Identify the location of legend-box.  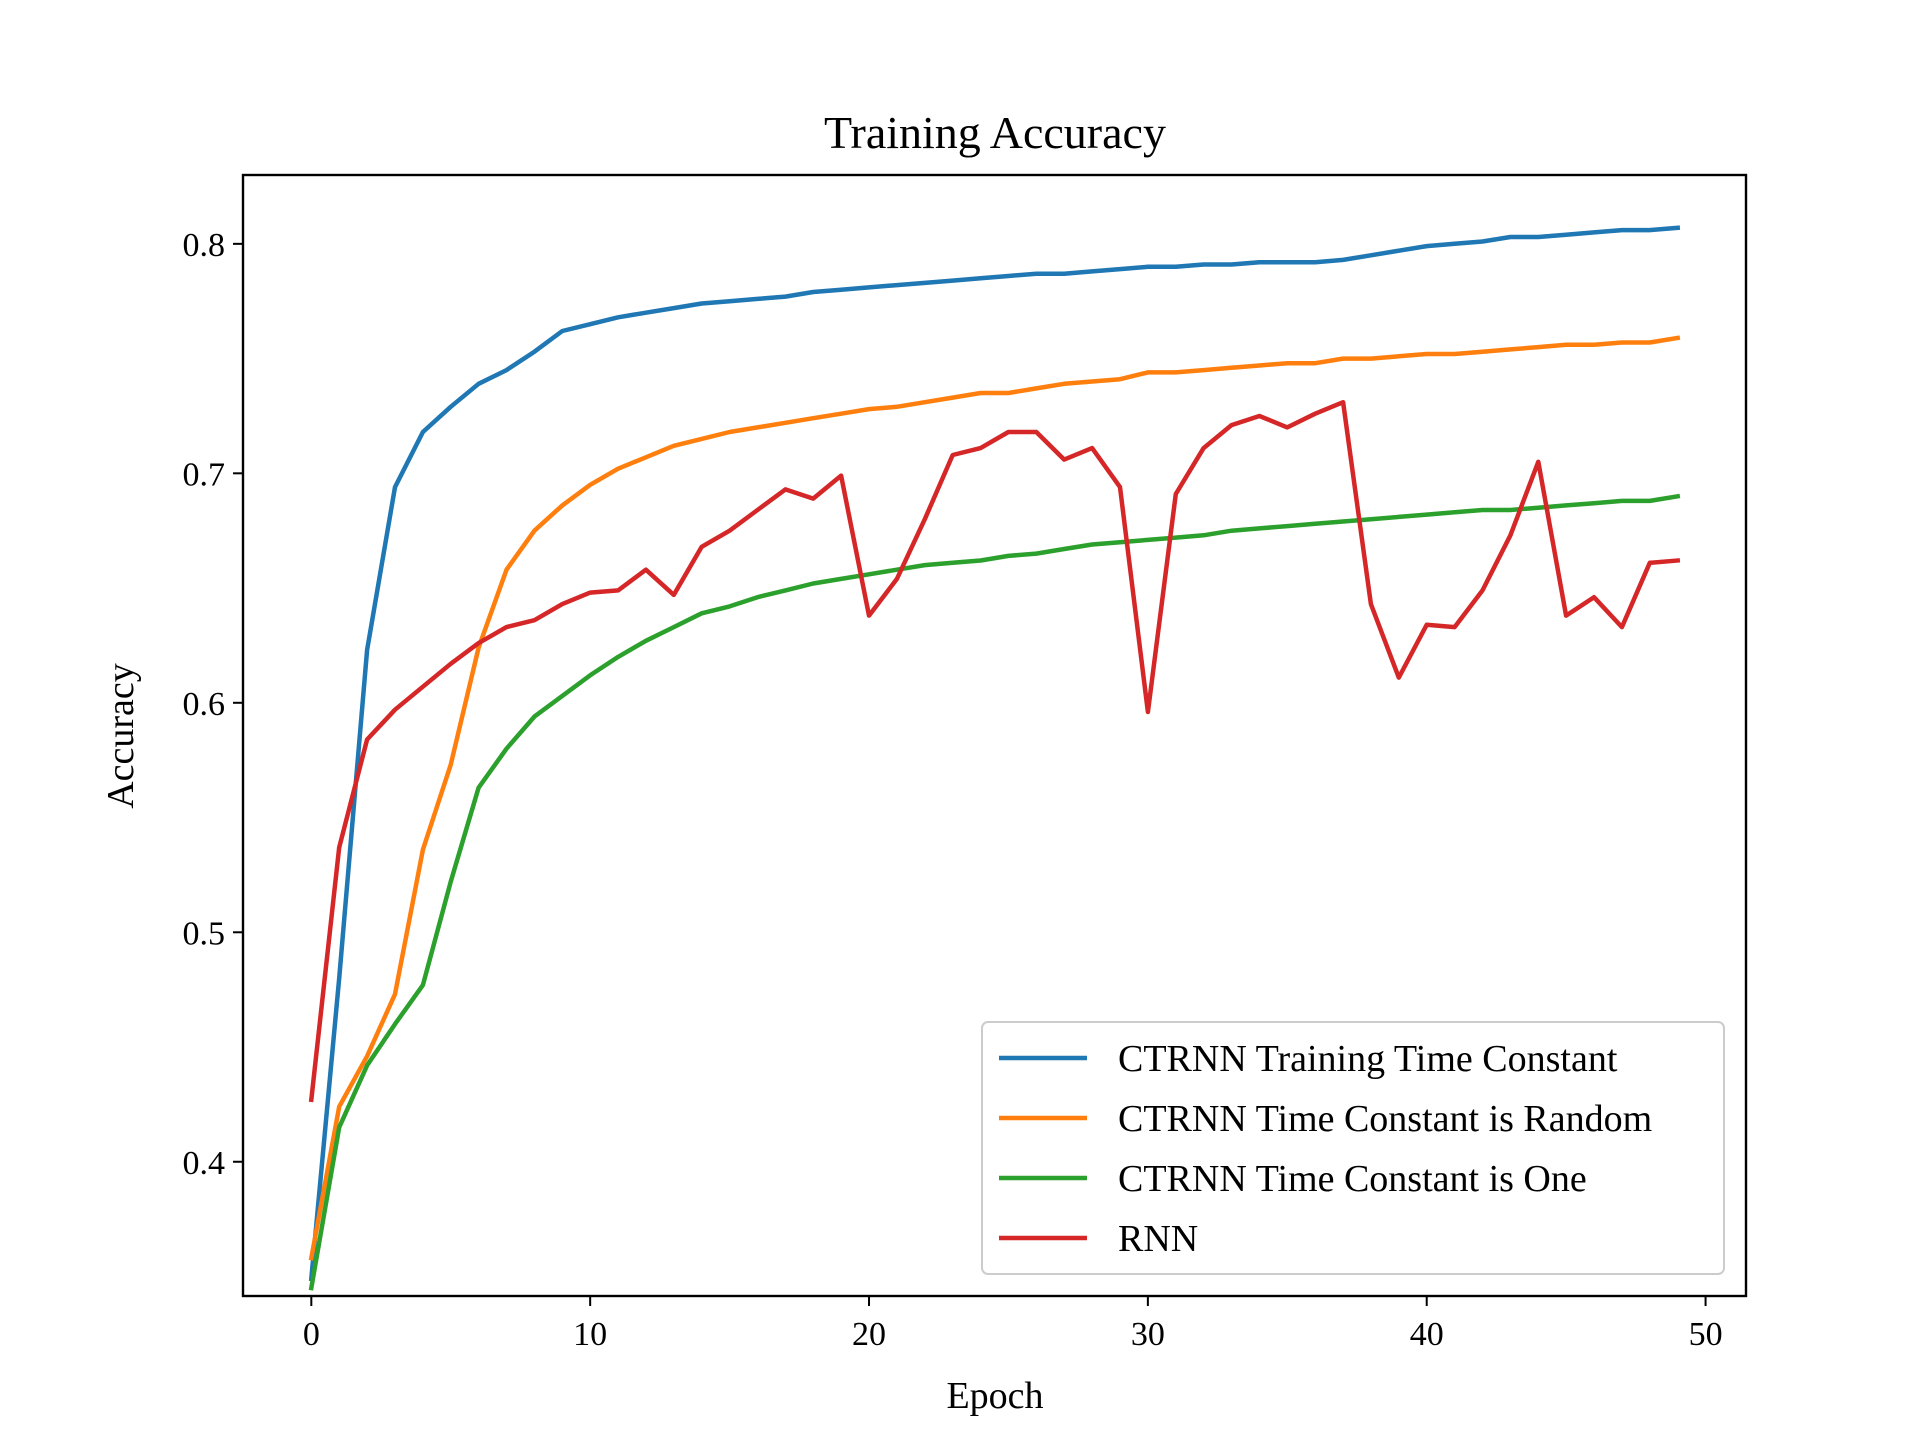
(1353, 1148).